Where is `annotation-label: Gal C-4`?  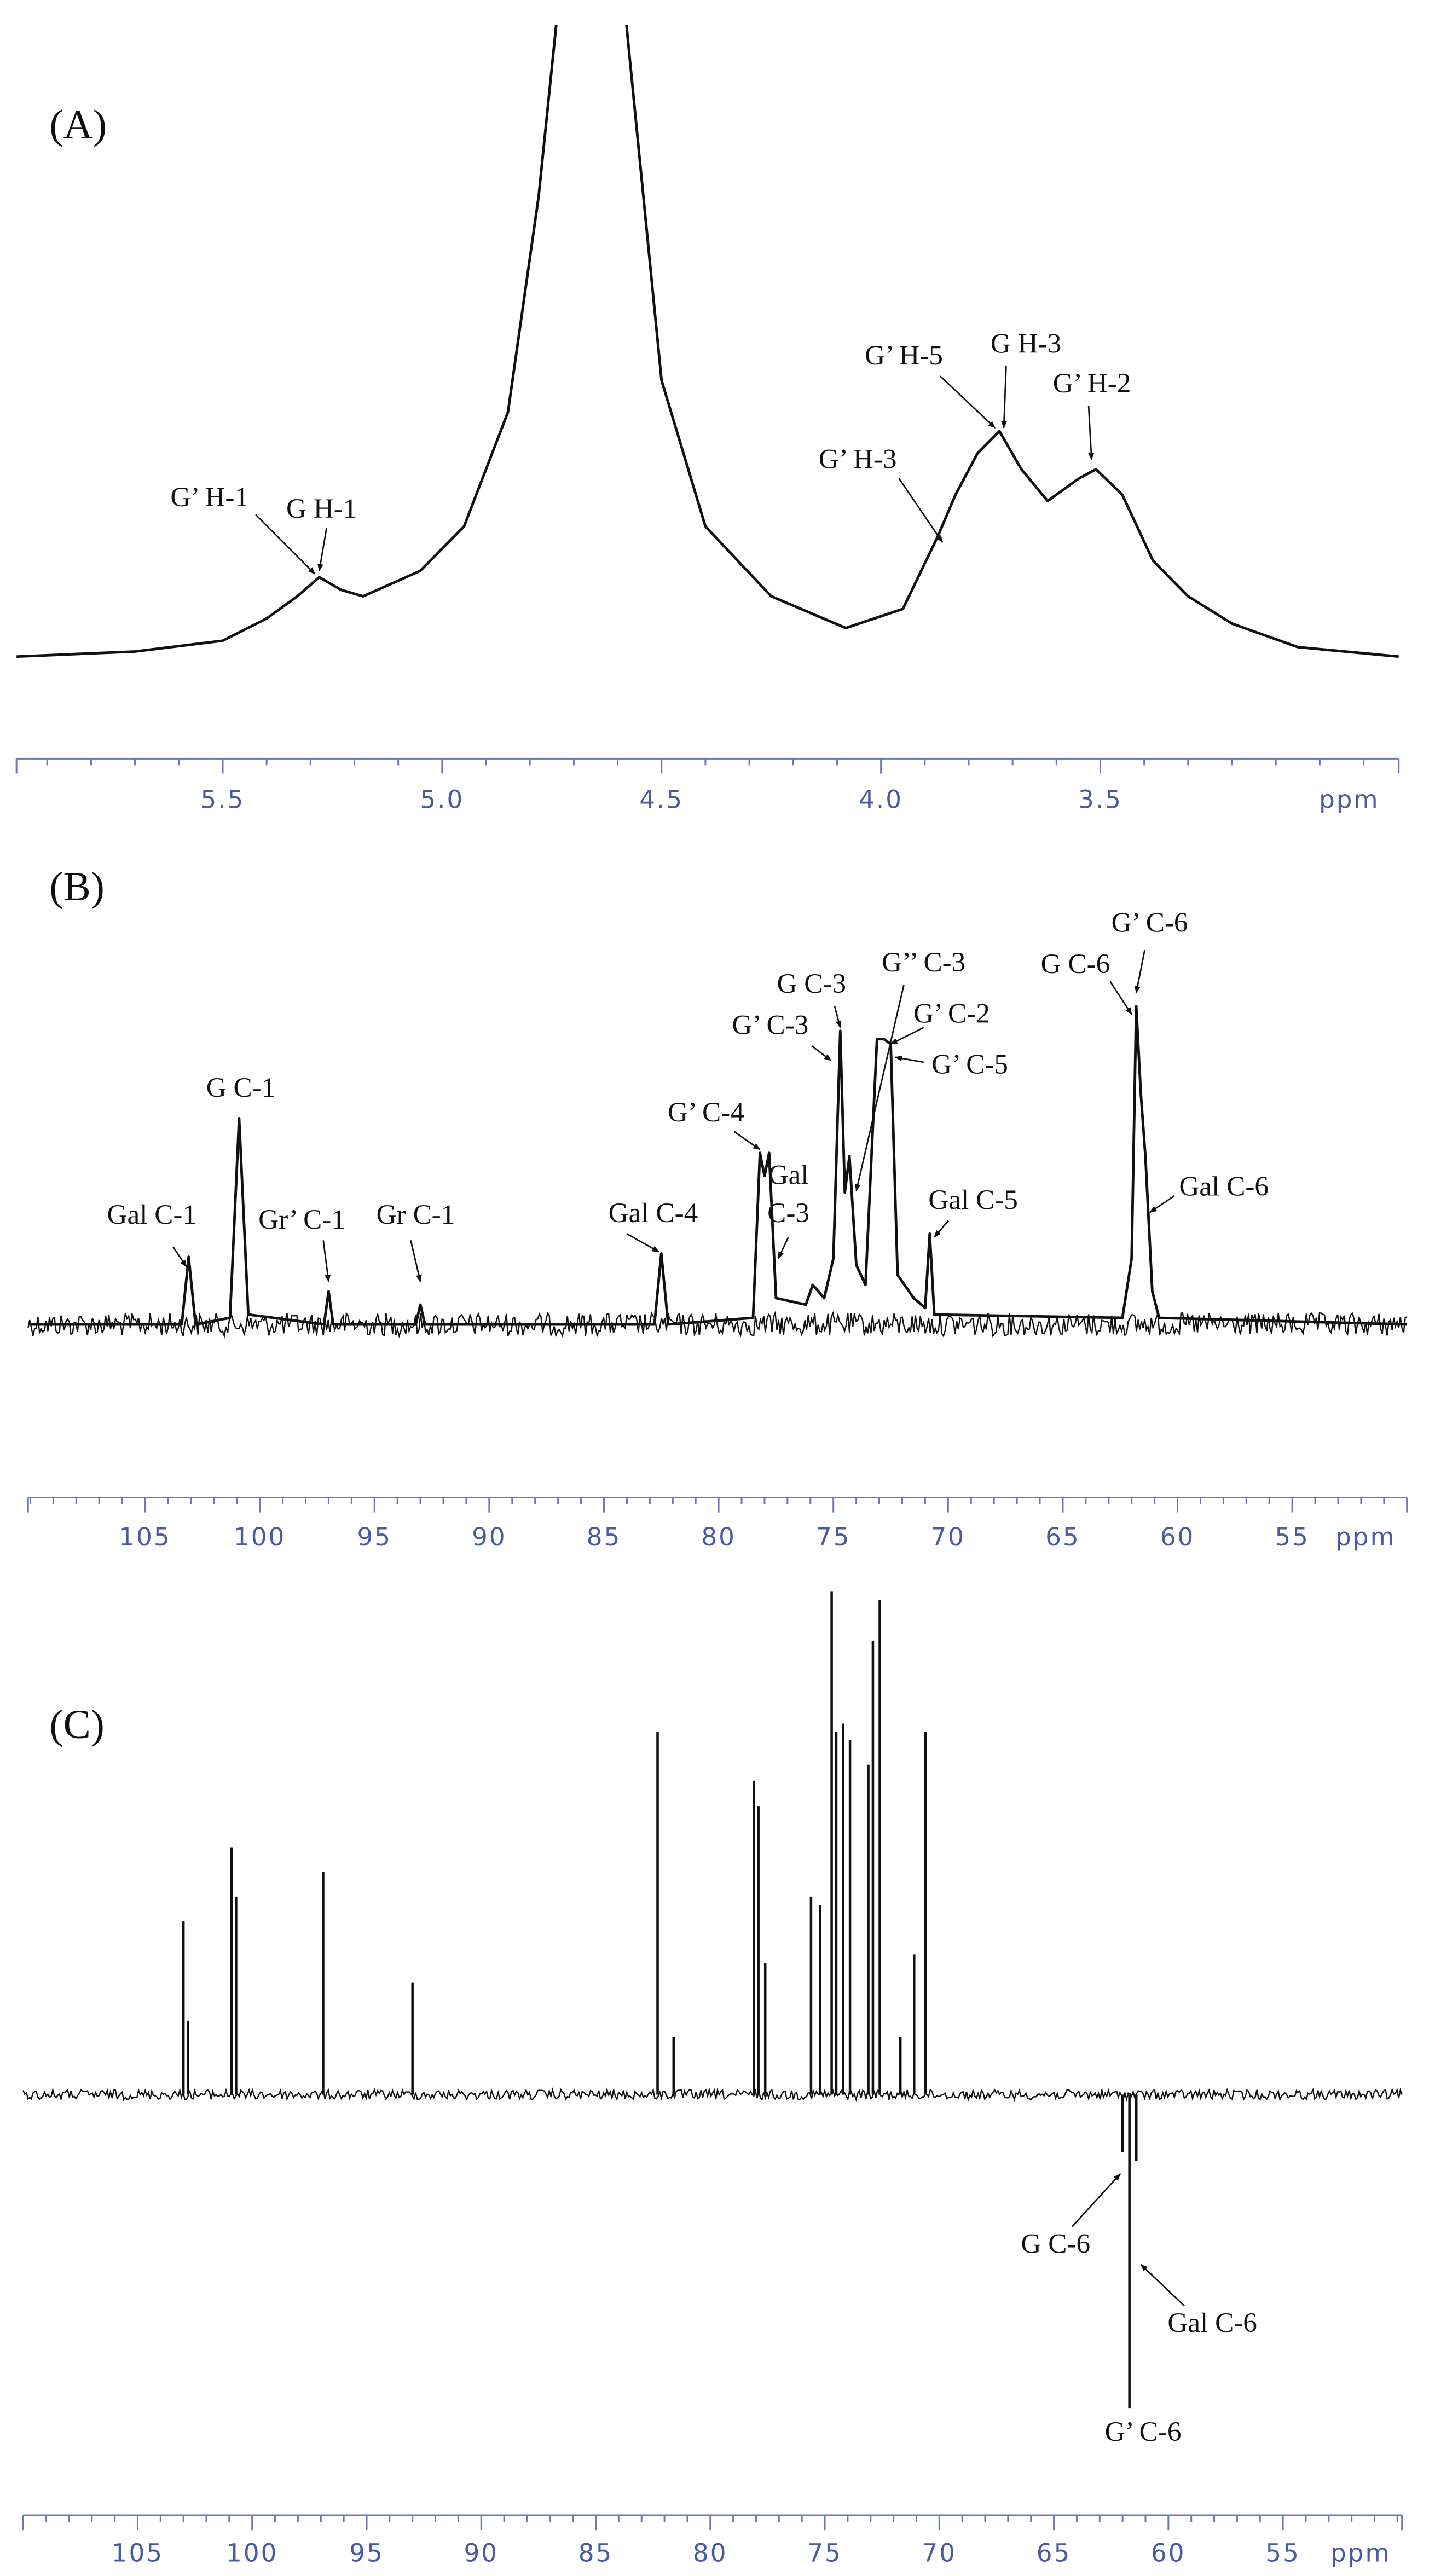 annotation-label: Gal C-4 is located at coordinates (653, 1213).